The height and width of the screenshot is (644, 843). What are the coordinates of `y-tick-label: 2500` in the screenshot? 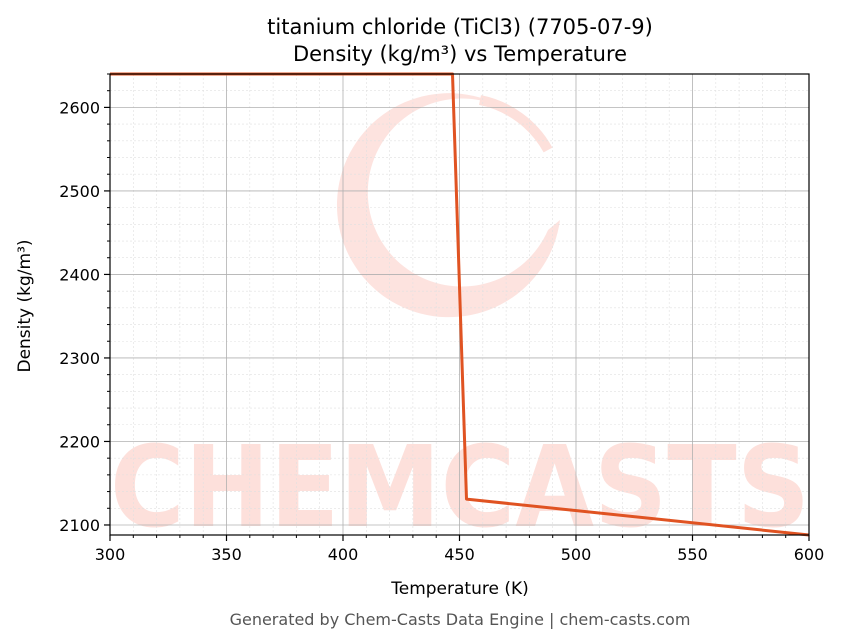 It's located at (79, 191).